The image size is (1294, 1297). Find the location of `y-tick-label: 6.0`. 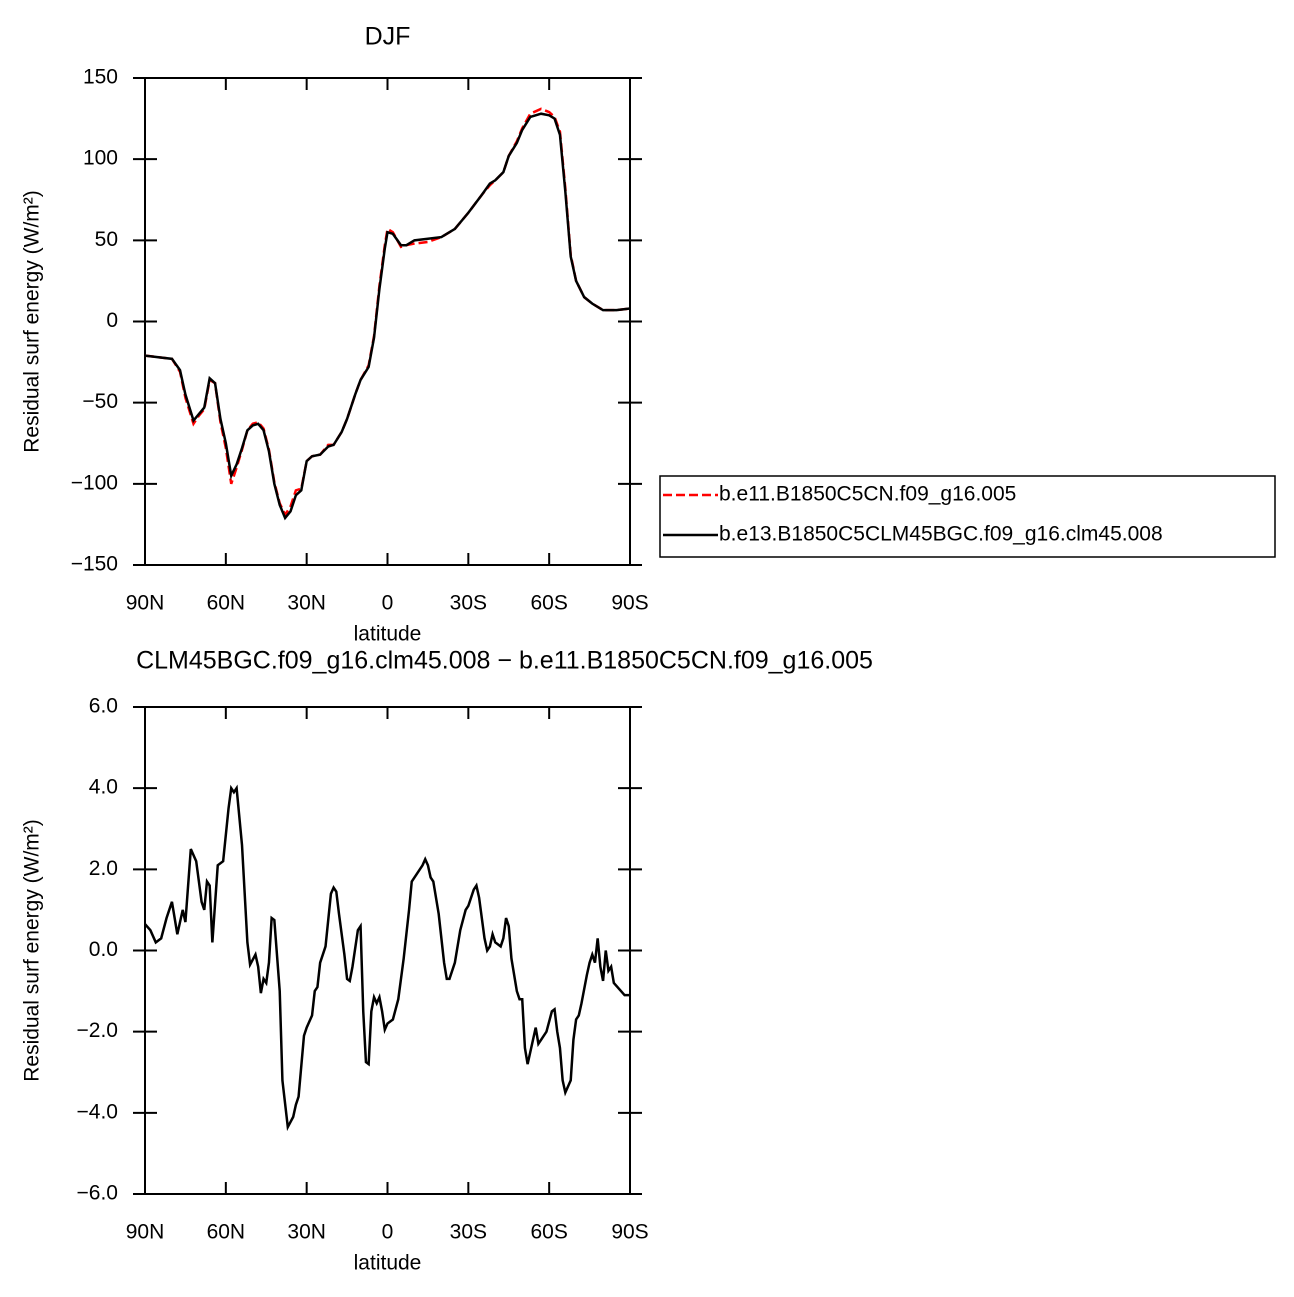

y-tick-label: 6.0 is located at coordinates (103, 706).